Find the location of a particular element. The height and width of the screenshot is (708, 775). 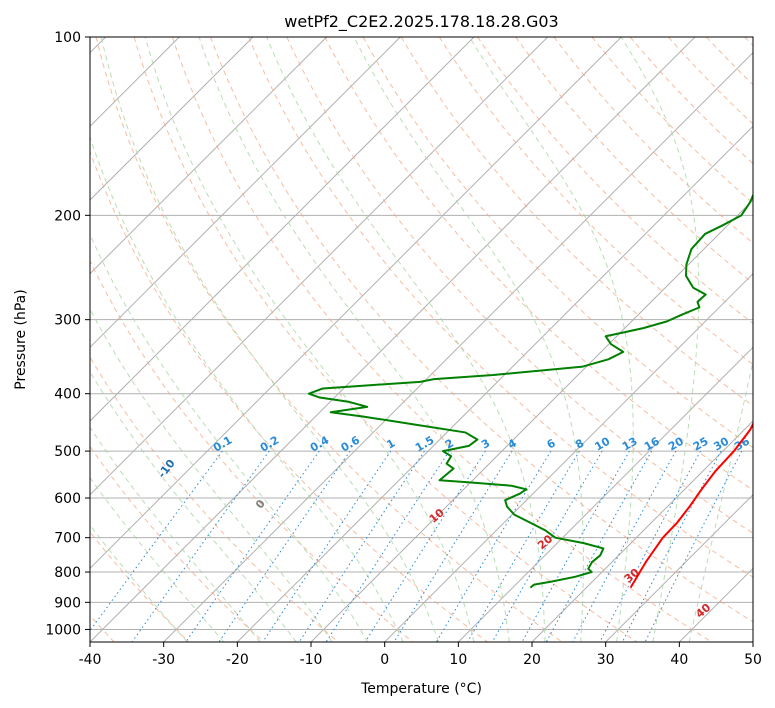

dry-adiabat-label: -30 is located at coordinates (2, 385).